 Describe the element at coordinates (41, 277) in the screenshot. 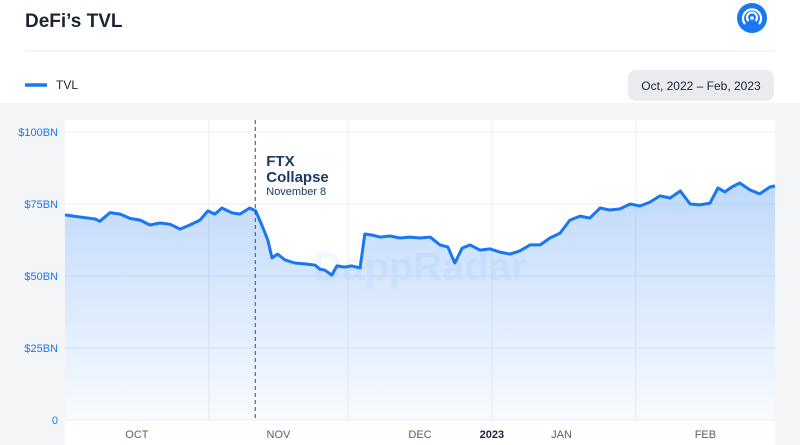

I see `y-tick-label: $50BN` at that location.